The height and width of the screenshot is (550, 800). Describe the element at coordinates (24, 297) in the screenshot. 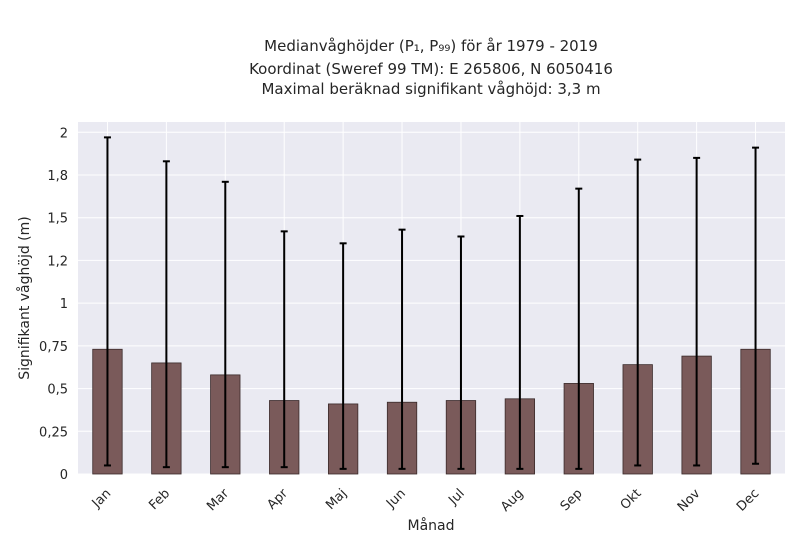

I see `y-axis-label: Signifikant våghöjd (m)` at that location.